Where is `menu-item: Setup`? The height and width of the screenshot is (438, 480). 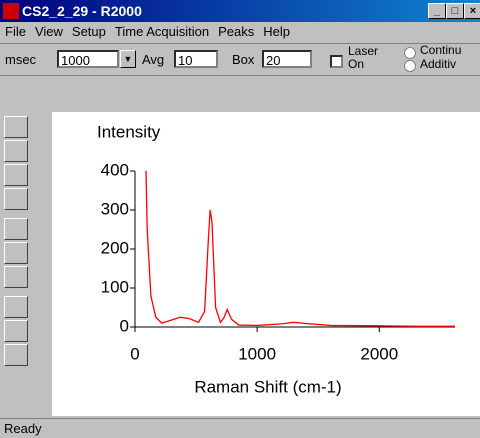 menu-item: Setup is located at coordinates (88, 31).